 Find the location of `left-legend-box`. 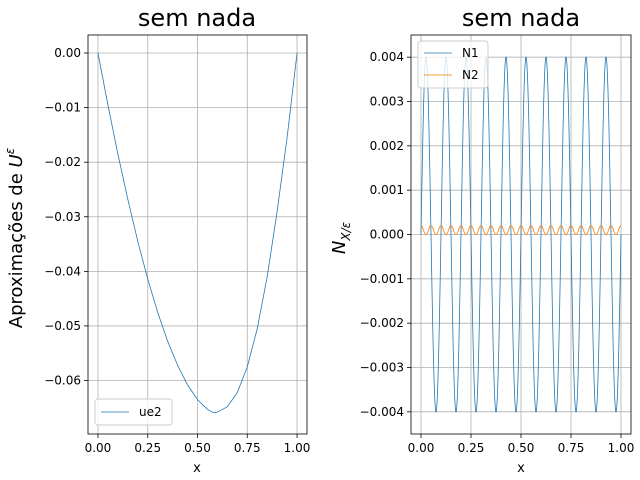

left-legend-box is located at coordinates (133, 412).